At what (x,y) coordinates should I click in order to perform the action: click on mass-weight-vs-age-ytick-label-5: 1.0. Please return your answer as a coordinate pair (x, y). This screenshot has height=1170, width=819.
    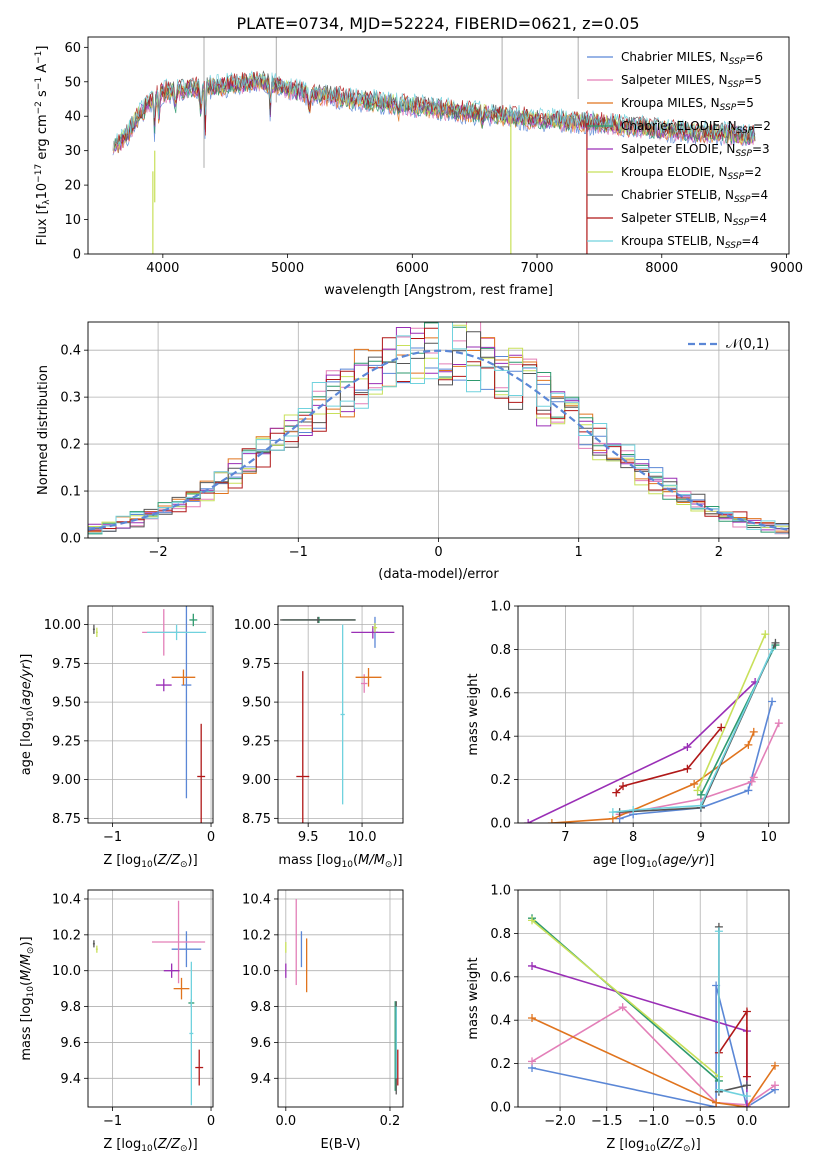
    Looking at the image, I should click on (500, 607).